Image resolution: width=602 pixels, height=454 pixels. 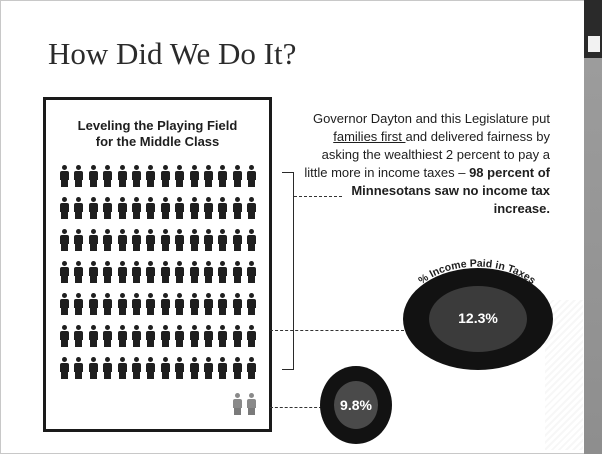 What do you see at coordinates (369, 136) in the screenshot?
I see `families-first-text: families first` at bounding box center [369, 136].